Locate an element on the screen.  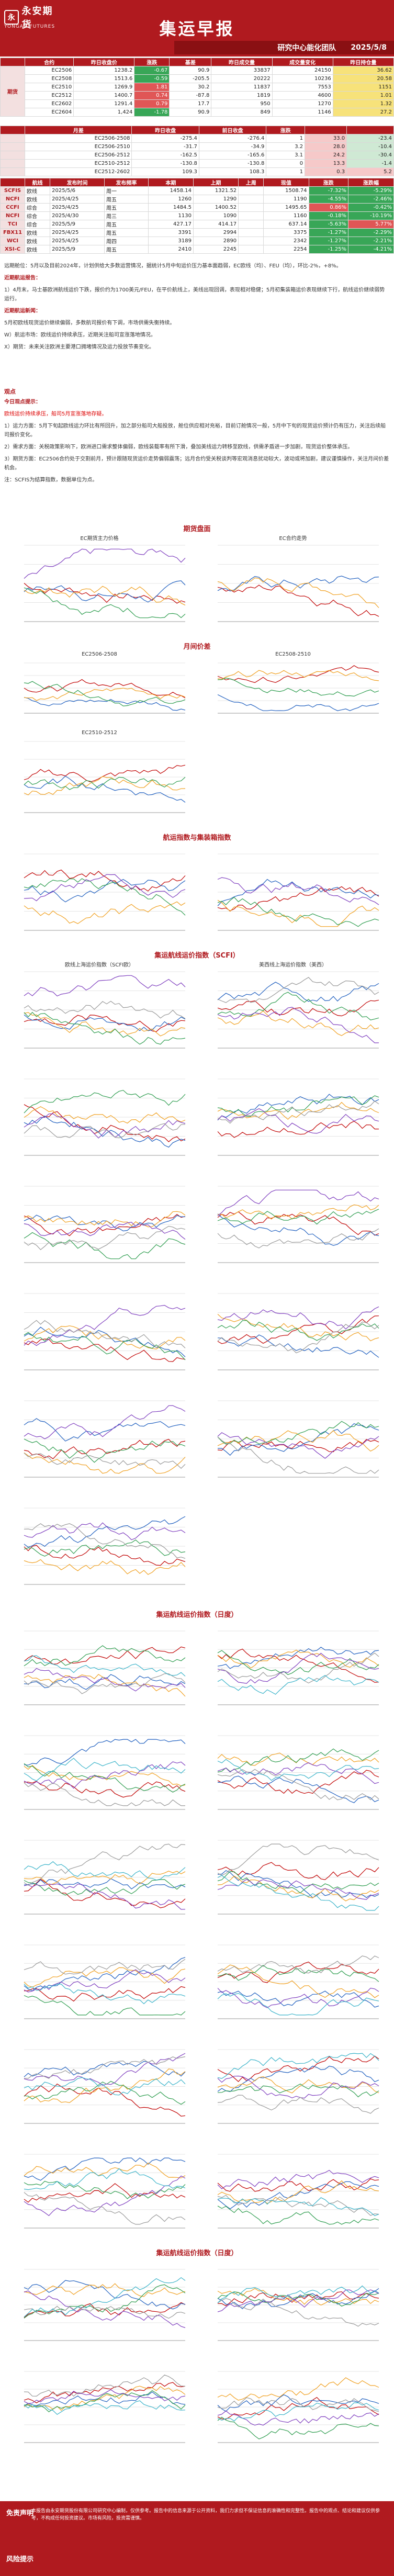
view-note: 注：SCFIS为结算指数，数据单位为点。 is located at coordinates (51, 480).